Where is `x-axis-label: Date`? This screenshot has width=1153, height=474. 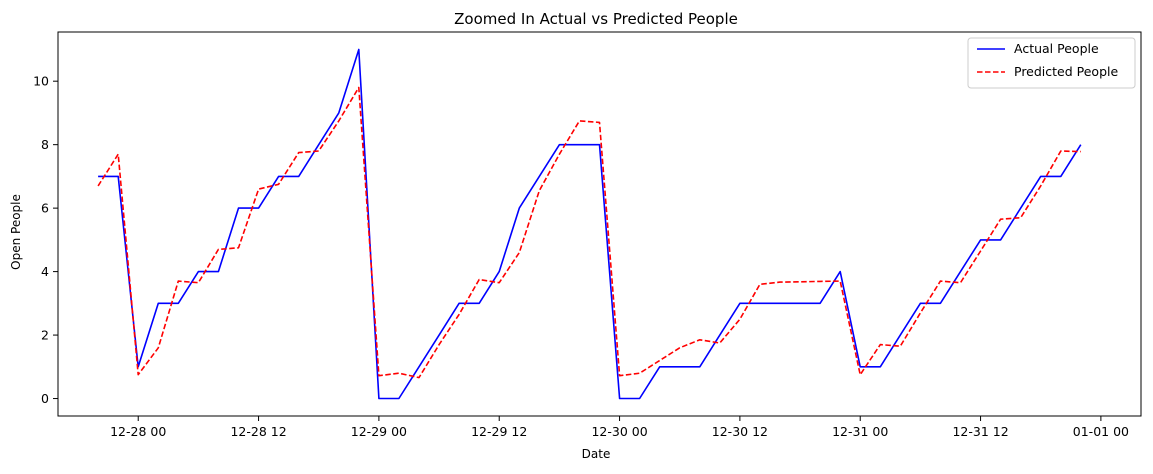
x-axis-label: Date is located at coordinates (596, 454).